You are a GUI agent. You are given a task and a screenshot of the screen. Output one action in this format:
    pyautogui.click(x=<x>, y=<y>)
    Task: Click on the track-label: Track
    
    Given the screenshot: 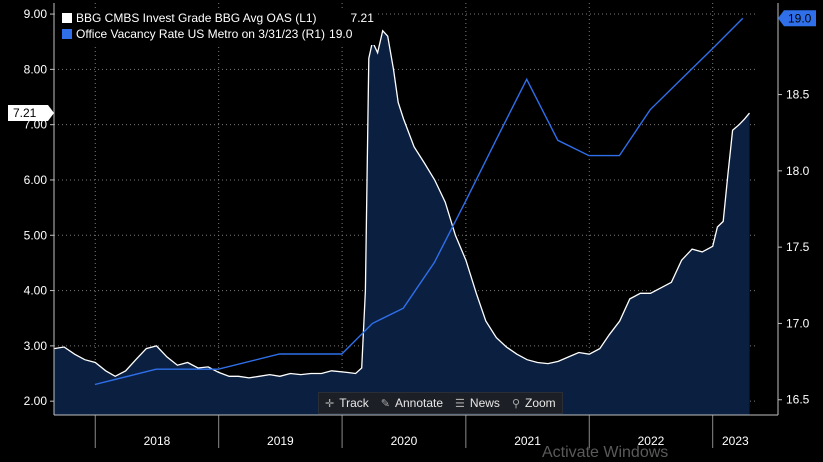 What is the action you would take?
    pyautogui.click(x=354, y=403)
    